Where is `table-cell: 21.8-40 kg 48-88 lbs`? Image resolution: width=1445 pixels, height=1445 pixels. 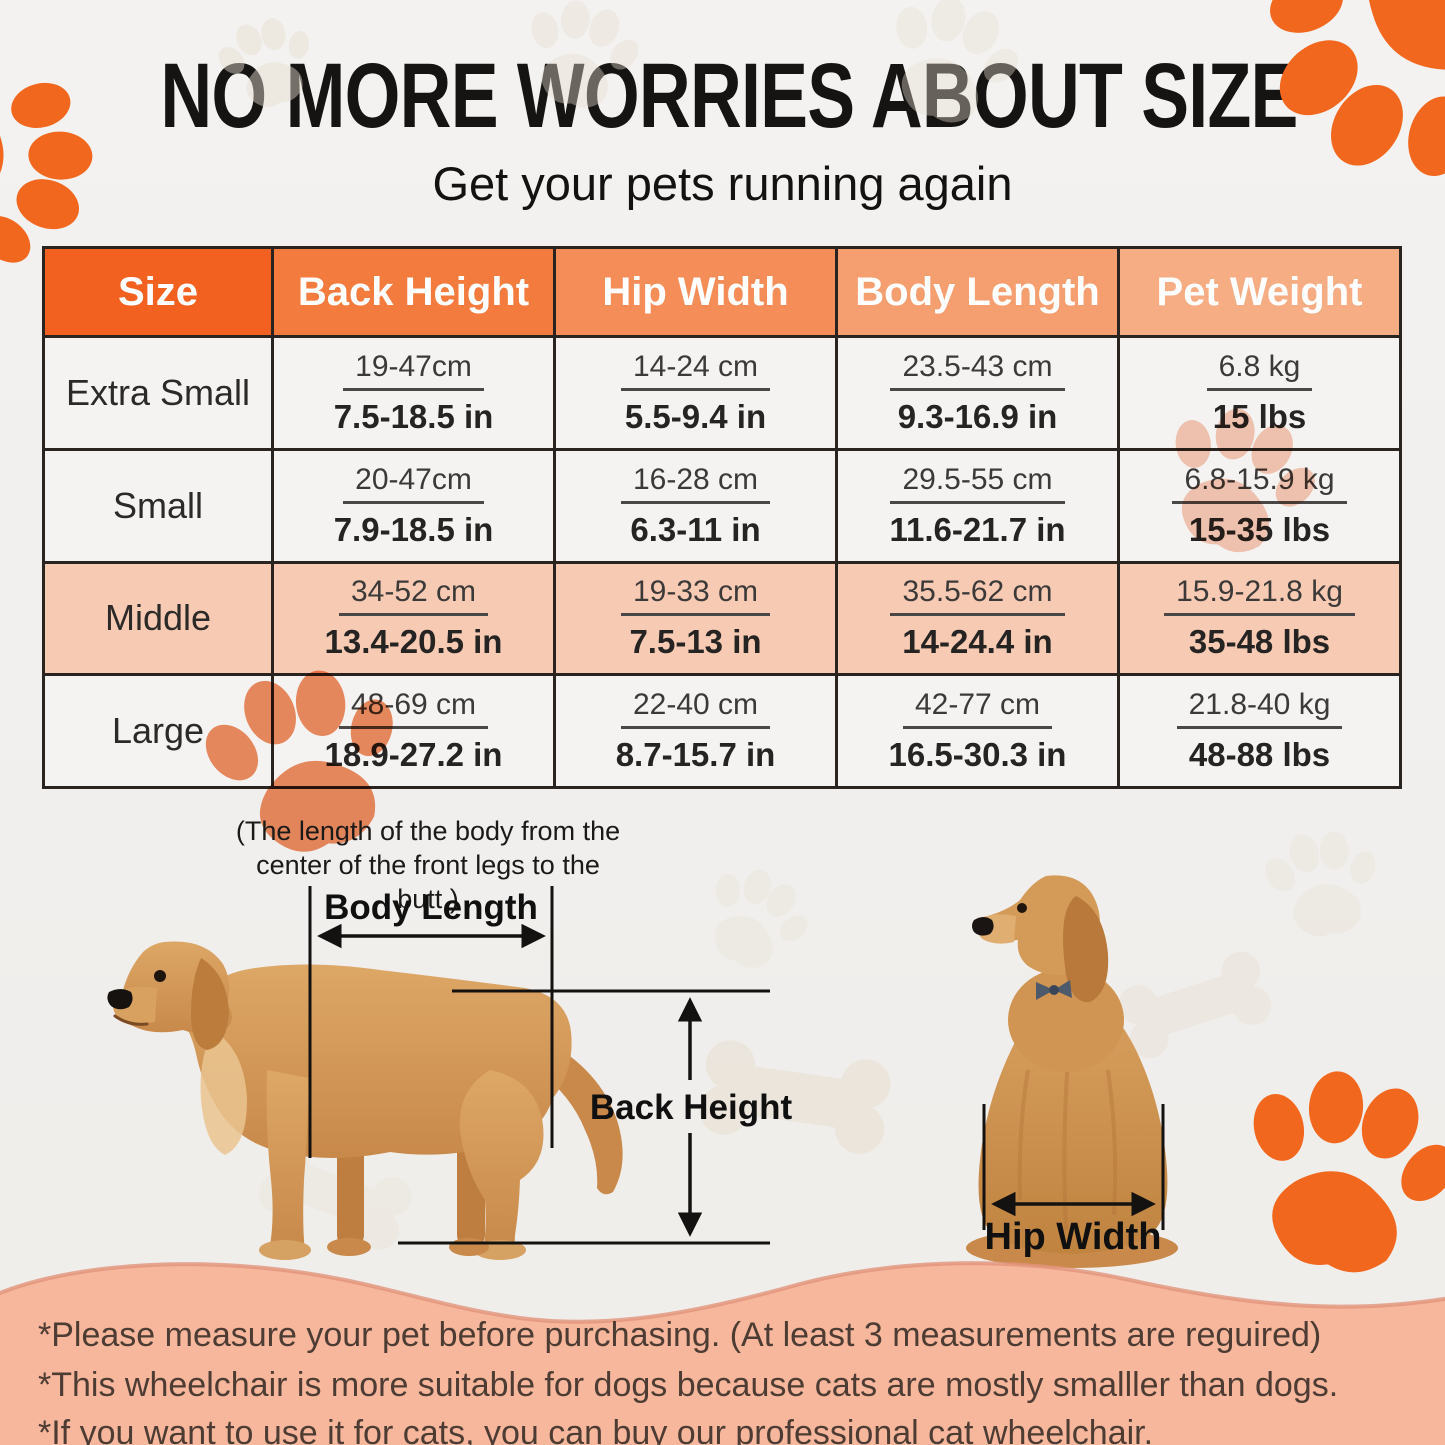 table-cell: 21.8-40 kg 48-88 lbs is located at coordinates (1259, 731).